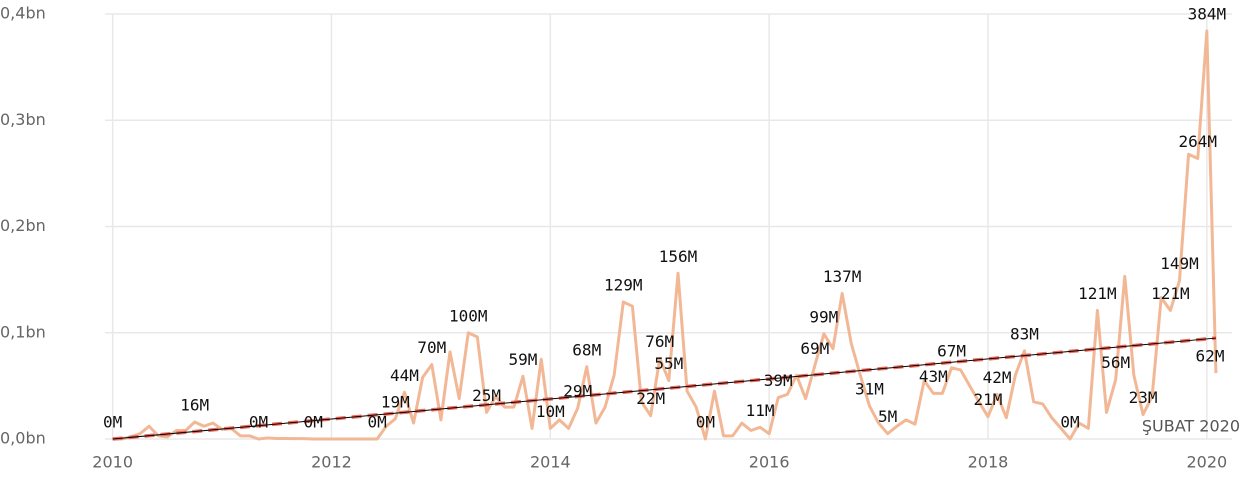 This screenshot has height=480, width=1242. I want to click on y-tick-label: 0,4bn, so click(23, 13).